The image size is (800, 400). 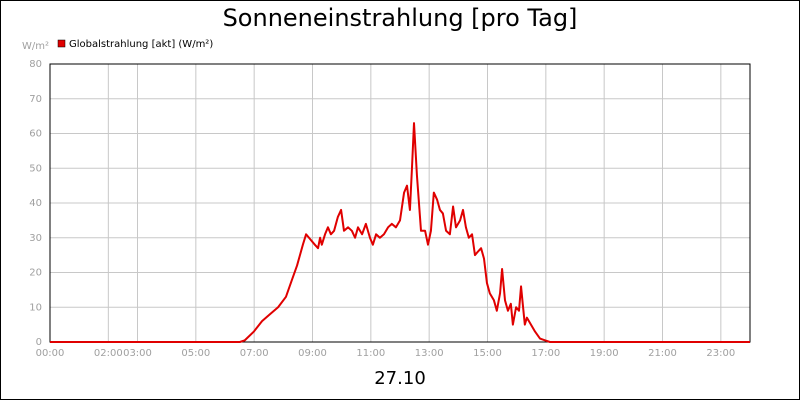 I want to click on x-label: 27.10, so click(x=400, y=378).